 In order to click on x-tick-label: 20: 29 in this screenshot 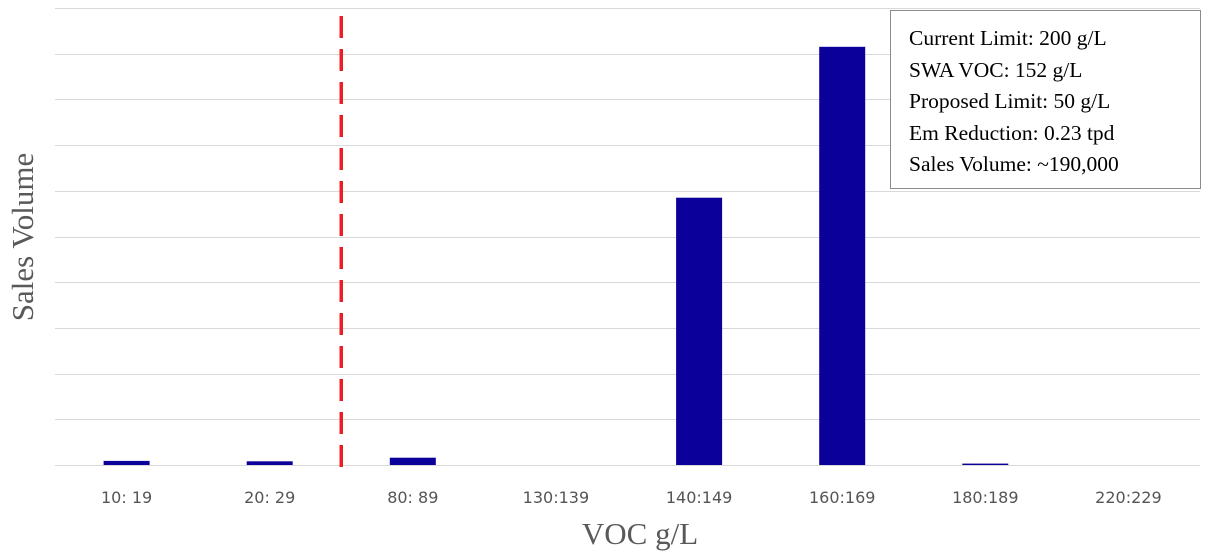, I will do `click(269, 497)`.